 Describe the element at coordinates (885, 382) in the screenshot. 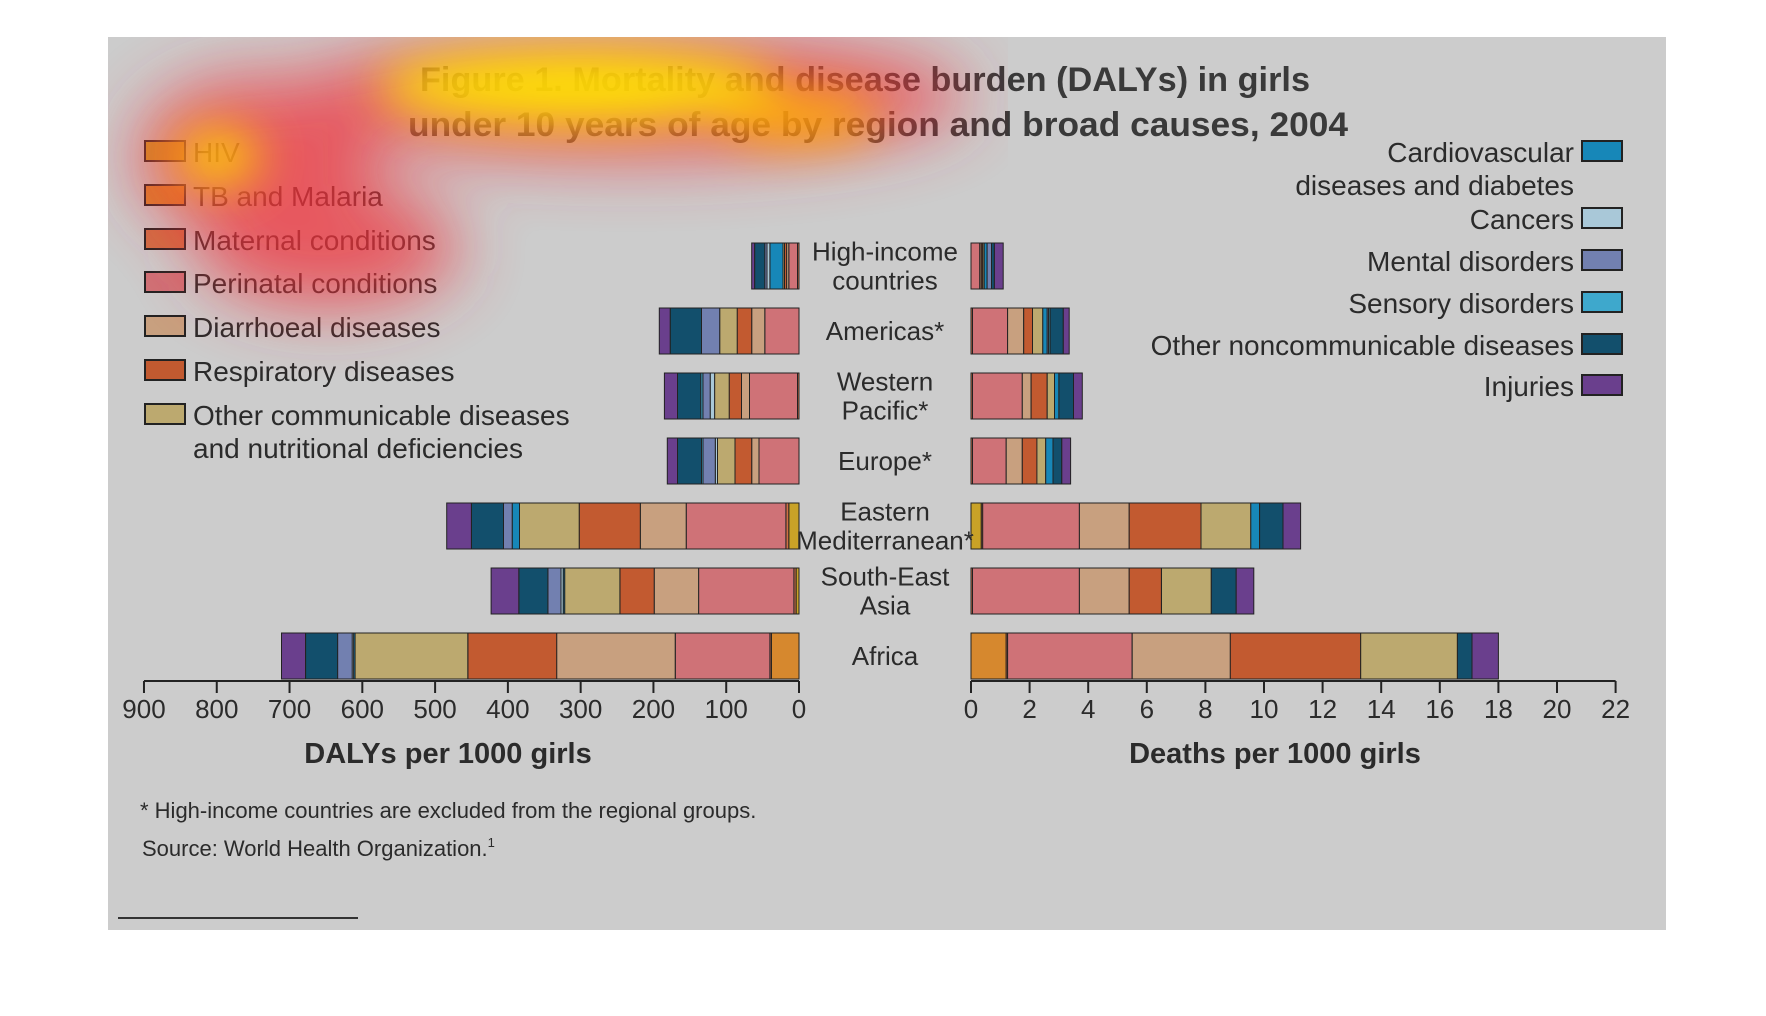

I see `region-label-2-line-0: Western` at that location.